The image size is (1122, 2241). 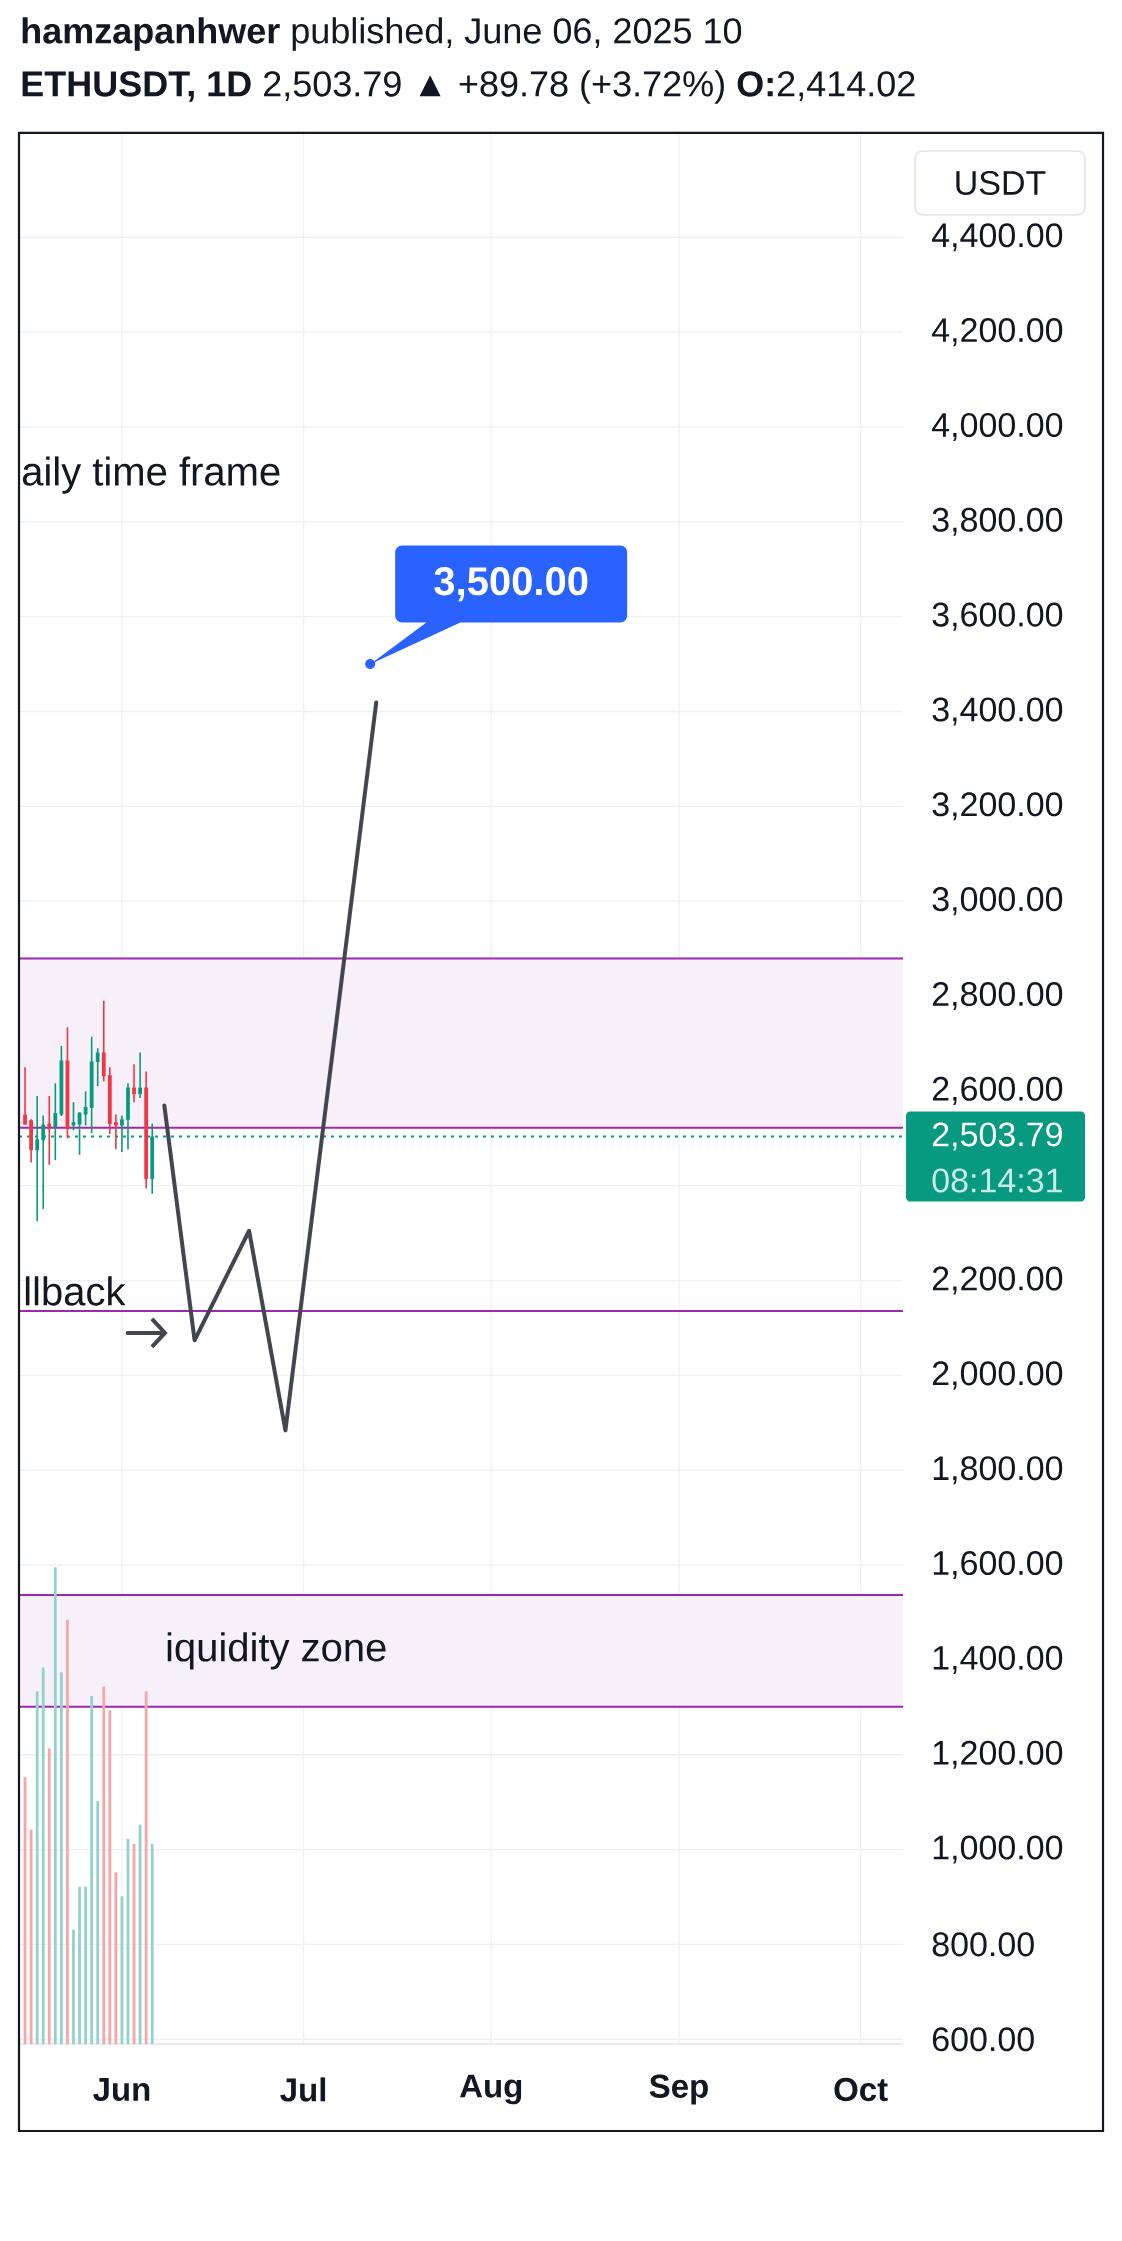 What do you see at coordinates (468, 87) in the screenshot?
I see `chart-subtitle: ETHUSDT, 1D 2,503.79 ▲ +89.78 (+3.72%) O:2,414.02` at bounding box center [468, 87].